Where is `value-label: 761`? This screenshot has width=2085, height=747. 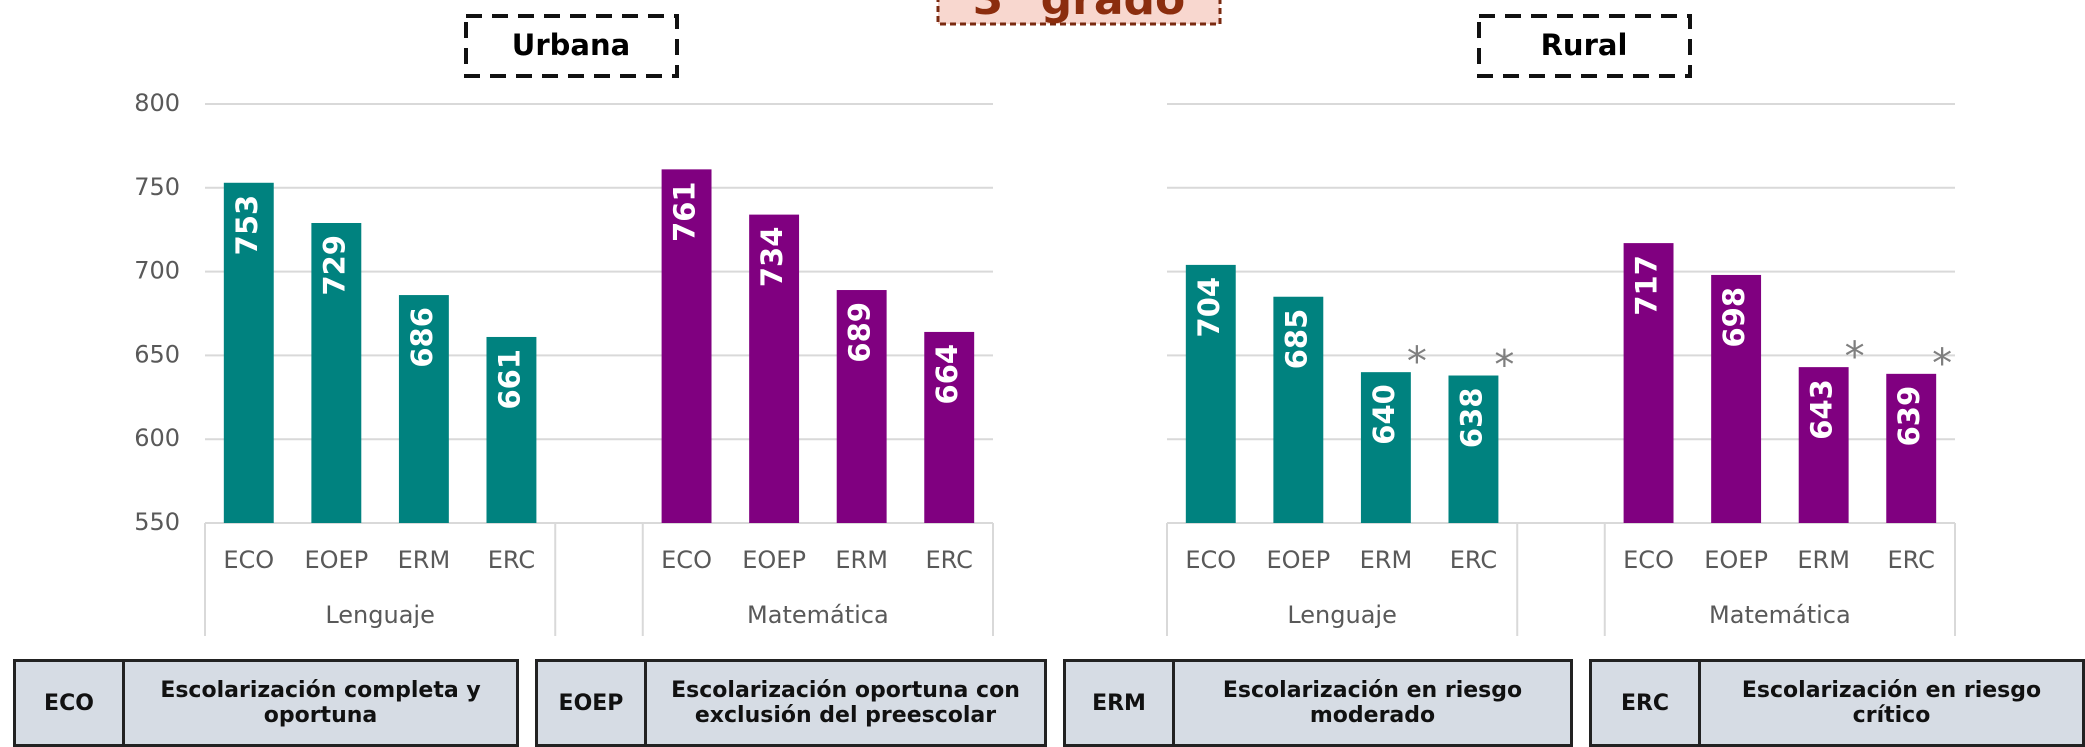 value-label: 761 is located at coordinates (685, 211).